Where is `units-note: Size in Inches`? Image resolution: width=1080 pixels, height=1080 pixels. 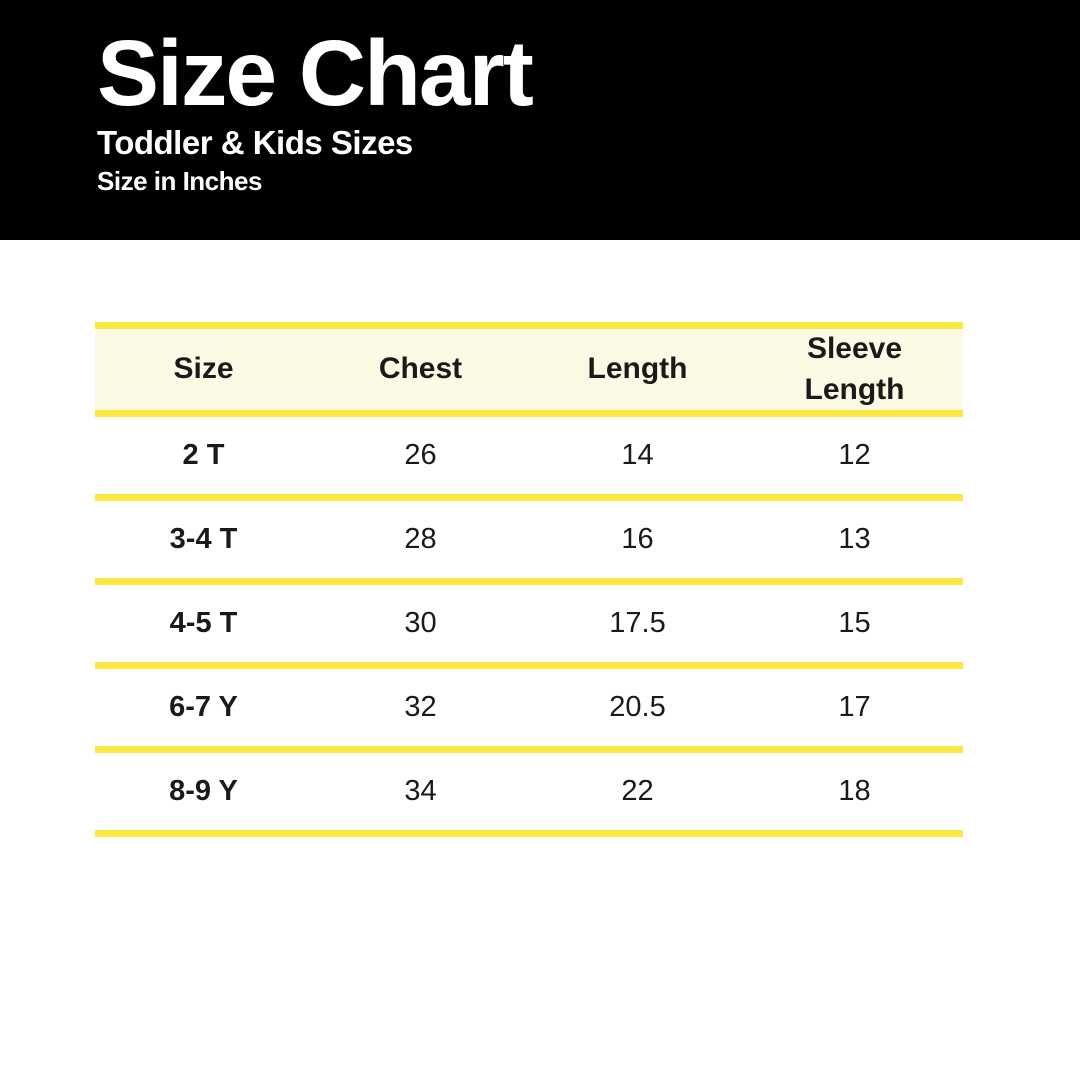 units-note: Size in Inches is located at coordinates (179, 180).